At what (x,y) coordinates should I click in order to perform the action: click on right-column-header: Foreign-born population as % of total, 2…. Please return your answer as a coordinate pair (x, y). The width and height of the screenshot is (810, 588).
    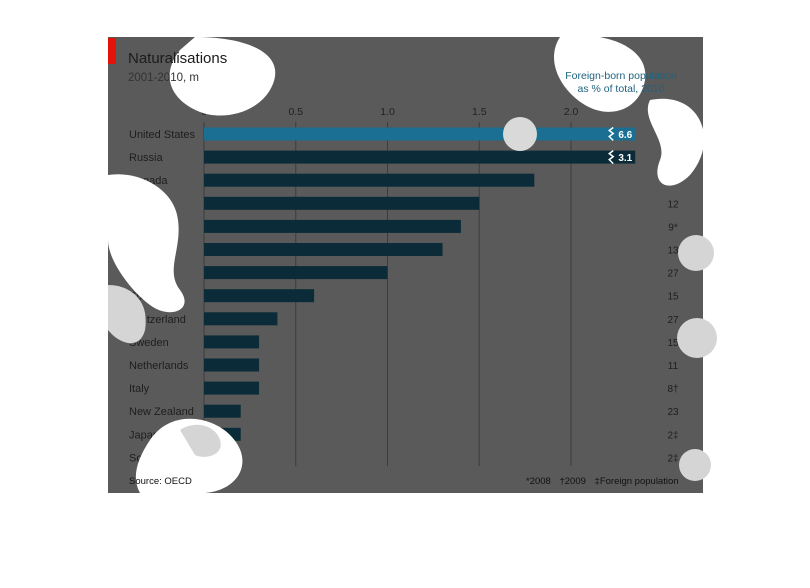
    Looking at the image, I should click on (621, 83).